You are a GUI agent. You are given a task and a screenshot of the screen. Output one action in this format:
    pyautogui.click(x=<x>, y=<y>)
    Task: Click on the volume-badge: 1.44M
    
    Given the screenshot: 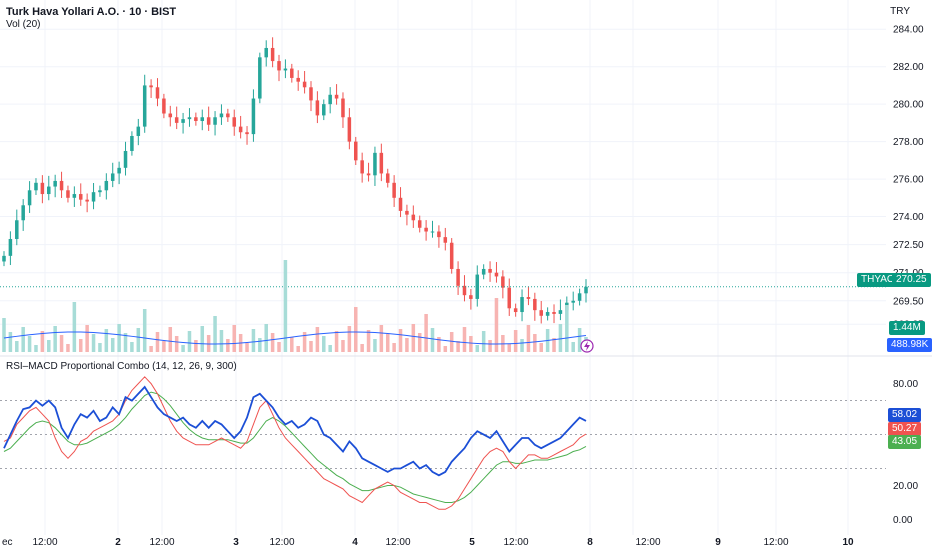 What is the action you would take?
    pyautogui.click(x=907, y=328)
    